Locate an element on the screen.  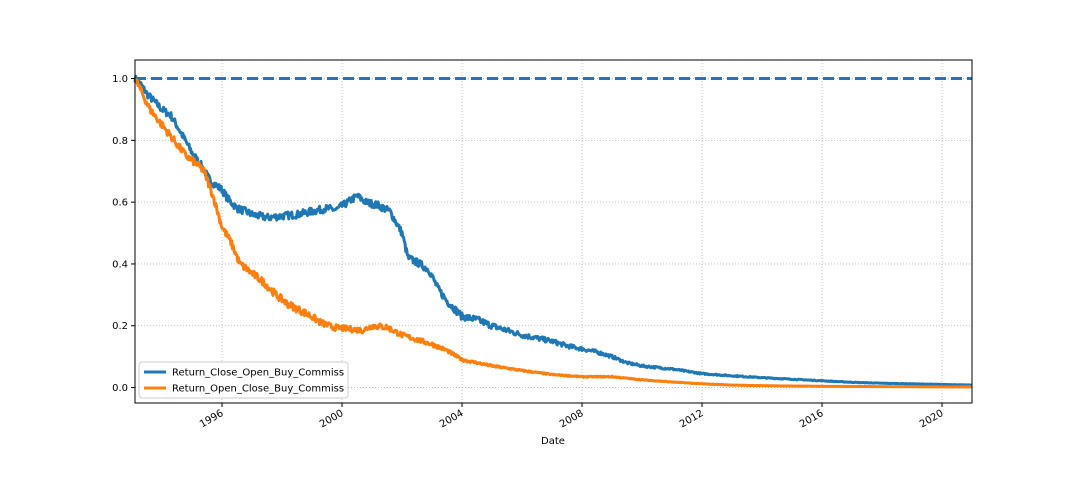
legend-label-close-open: Return_Close_Open_Buy_Commiss is located at coordinates (258, 373).